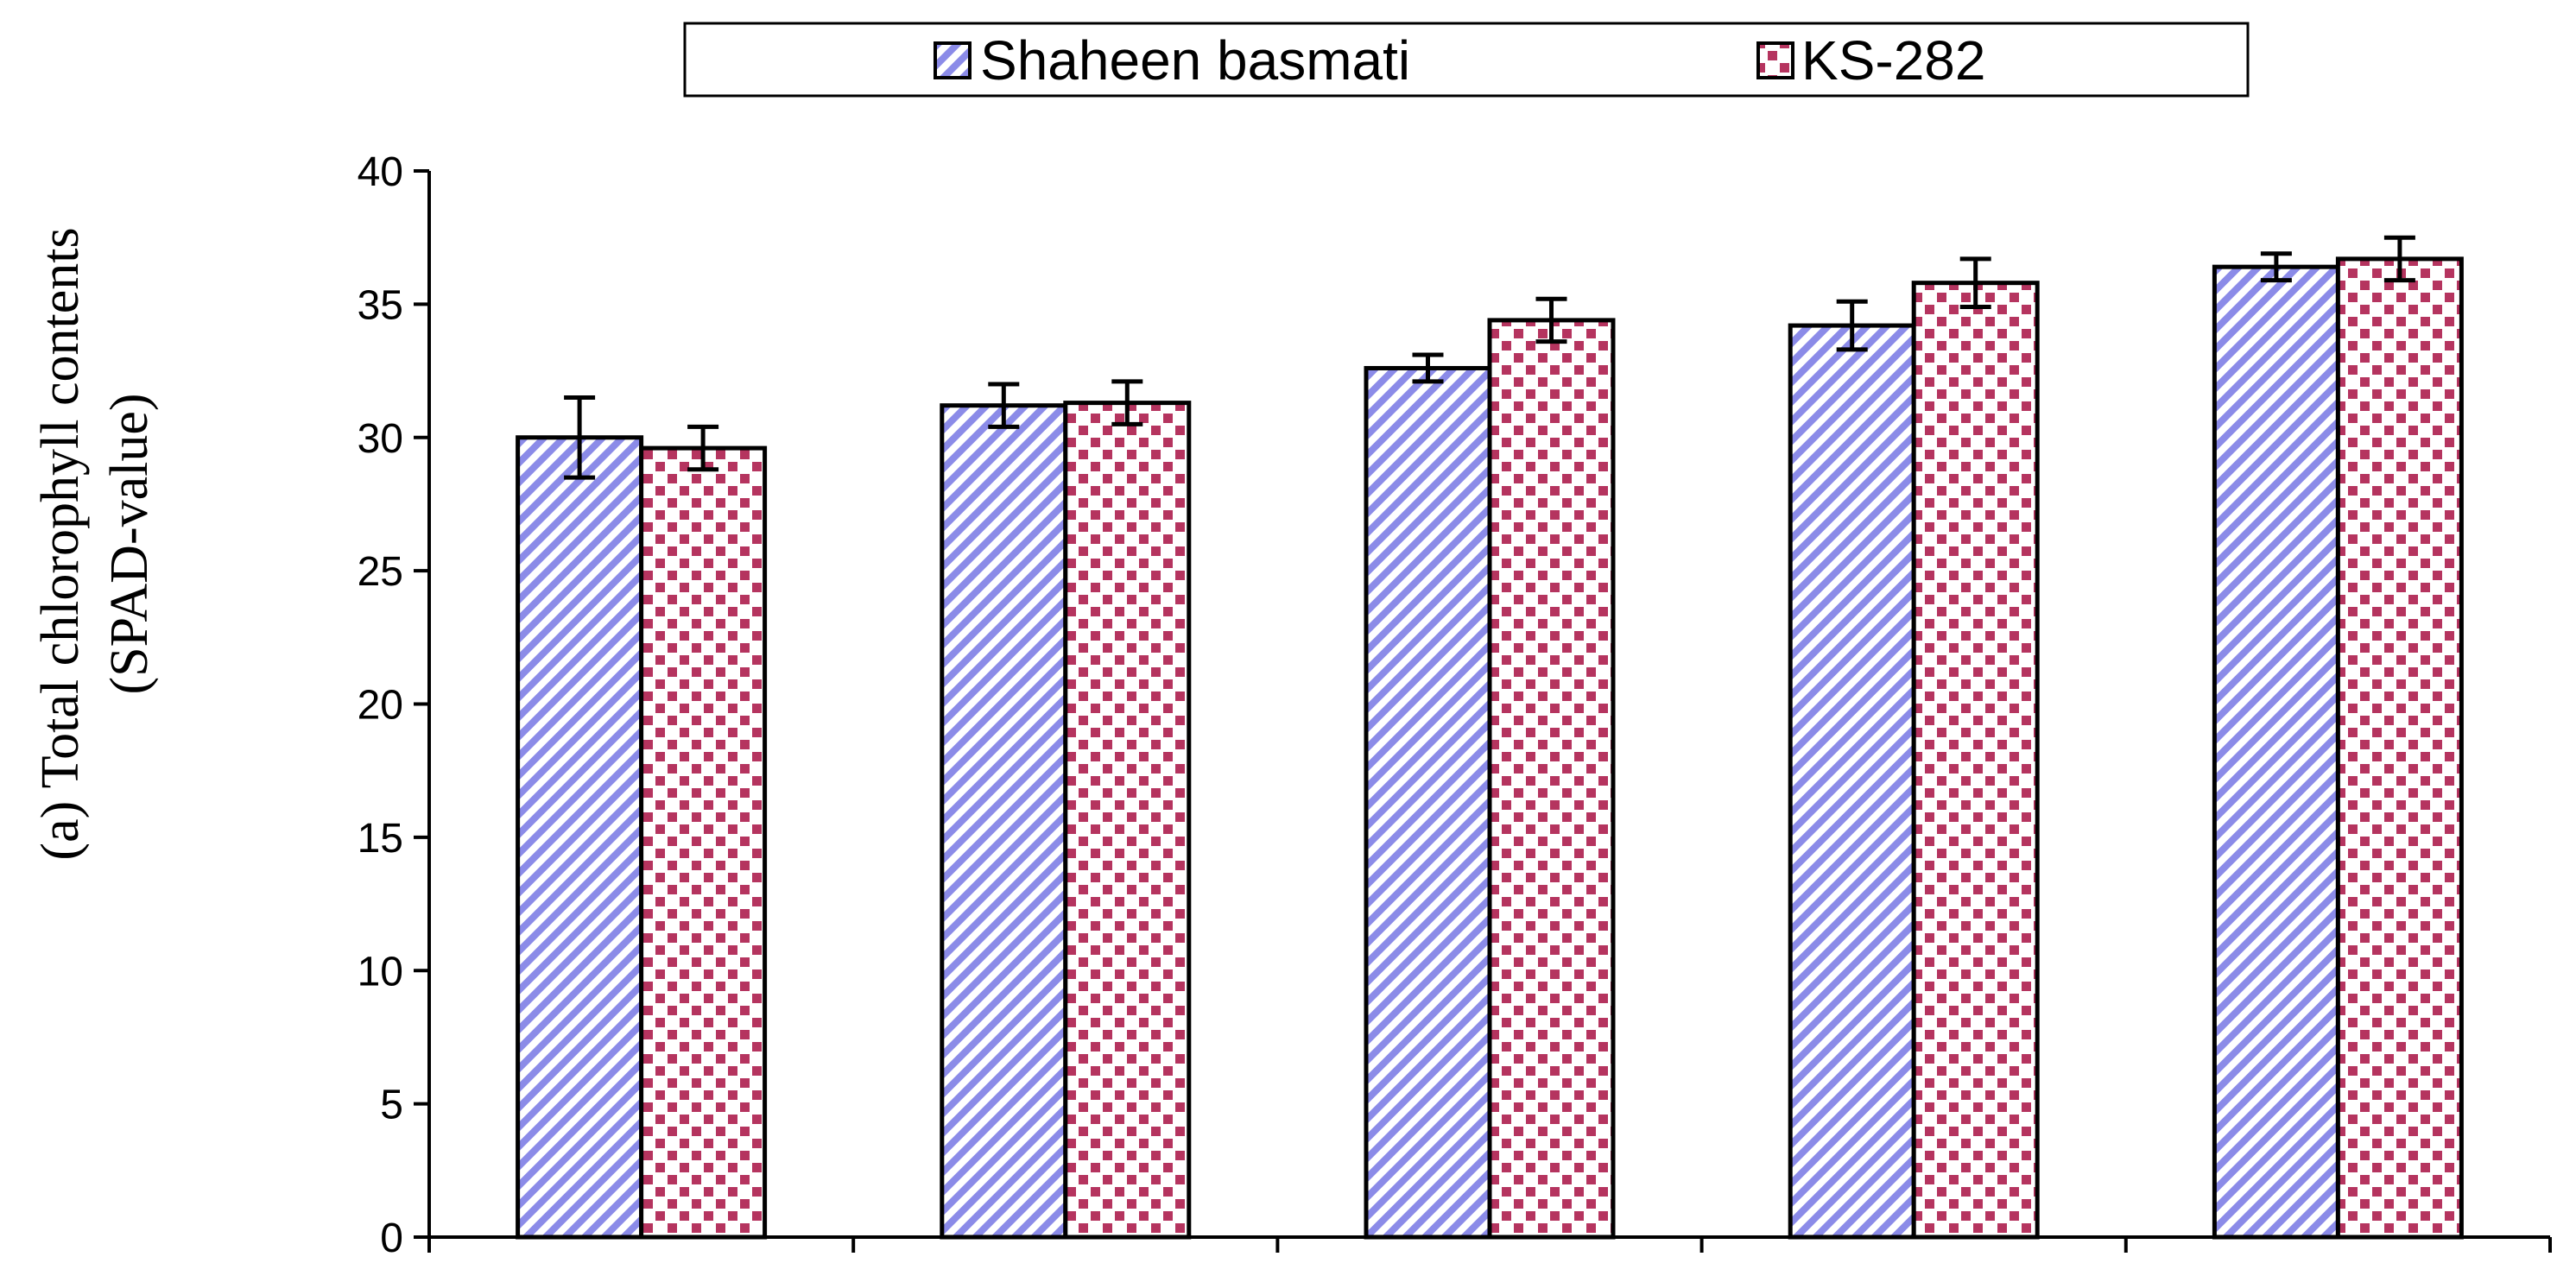  I want to click on y-axis-label-line2: (SPAD-value), so click(129, 544).